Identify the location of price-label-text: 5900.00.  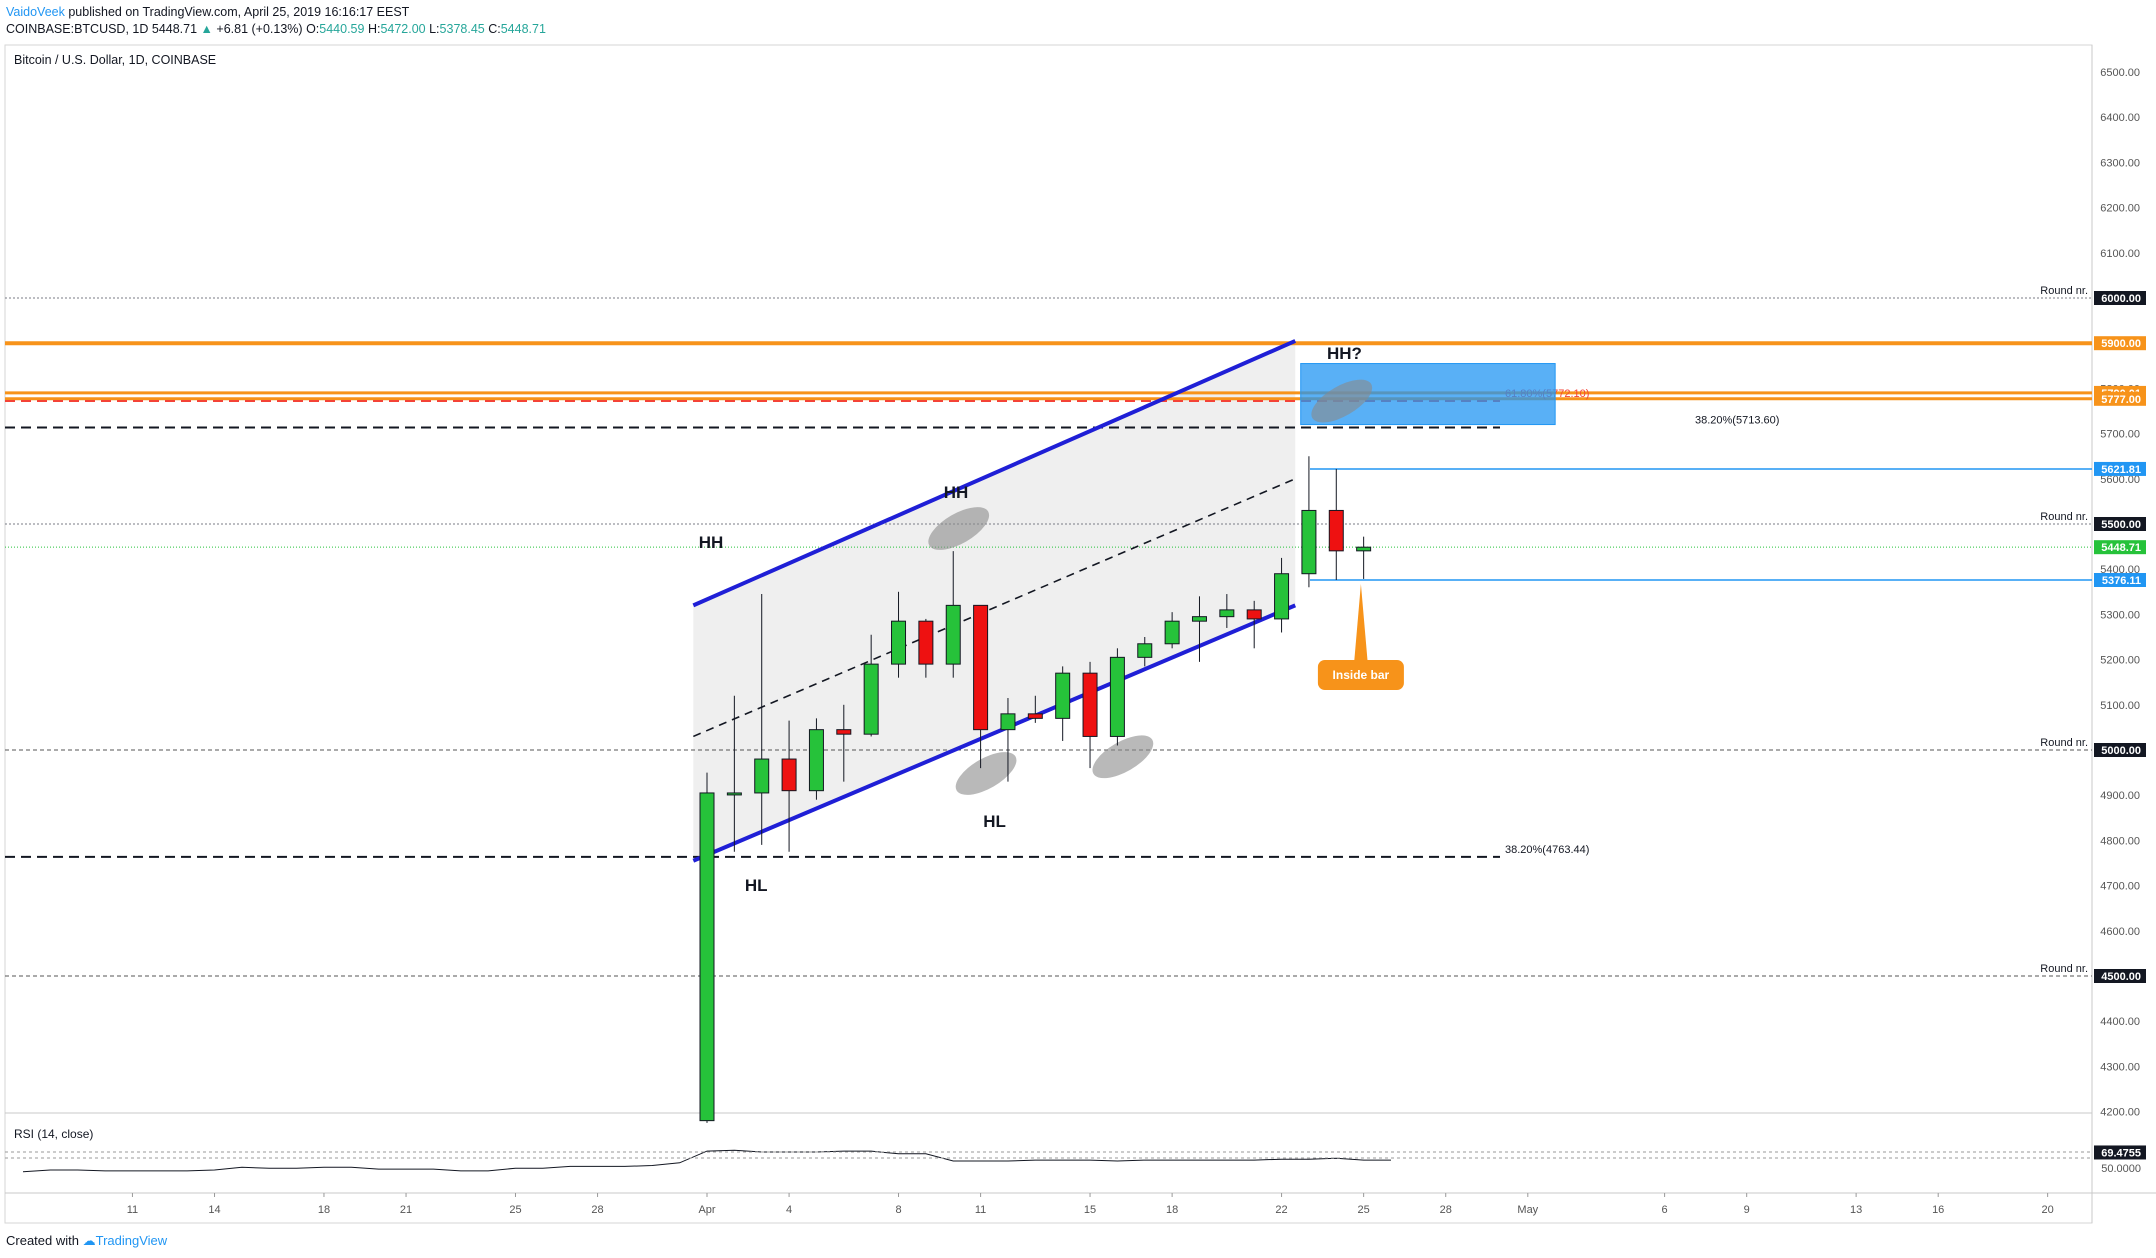
(2121, 344).